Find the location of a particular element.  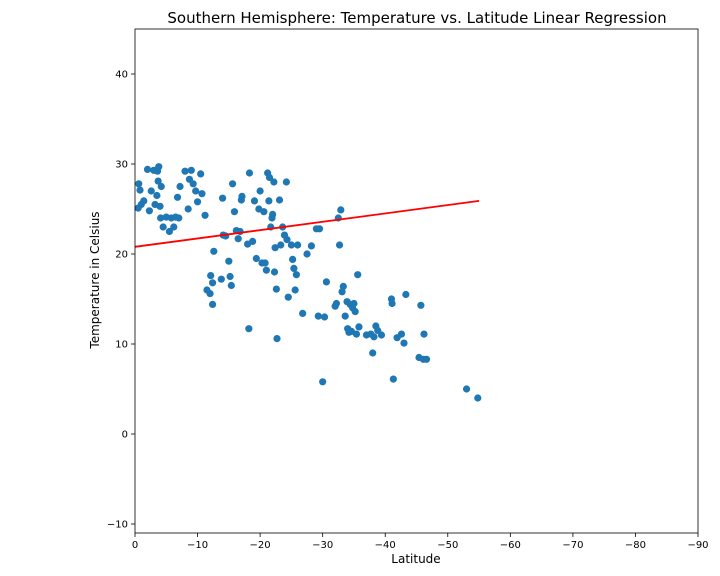

regression-line-group is located at coordinates (307, 224).